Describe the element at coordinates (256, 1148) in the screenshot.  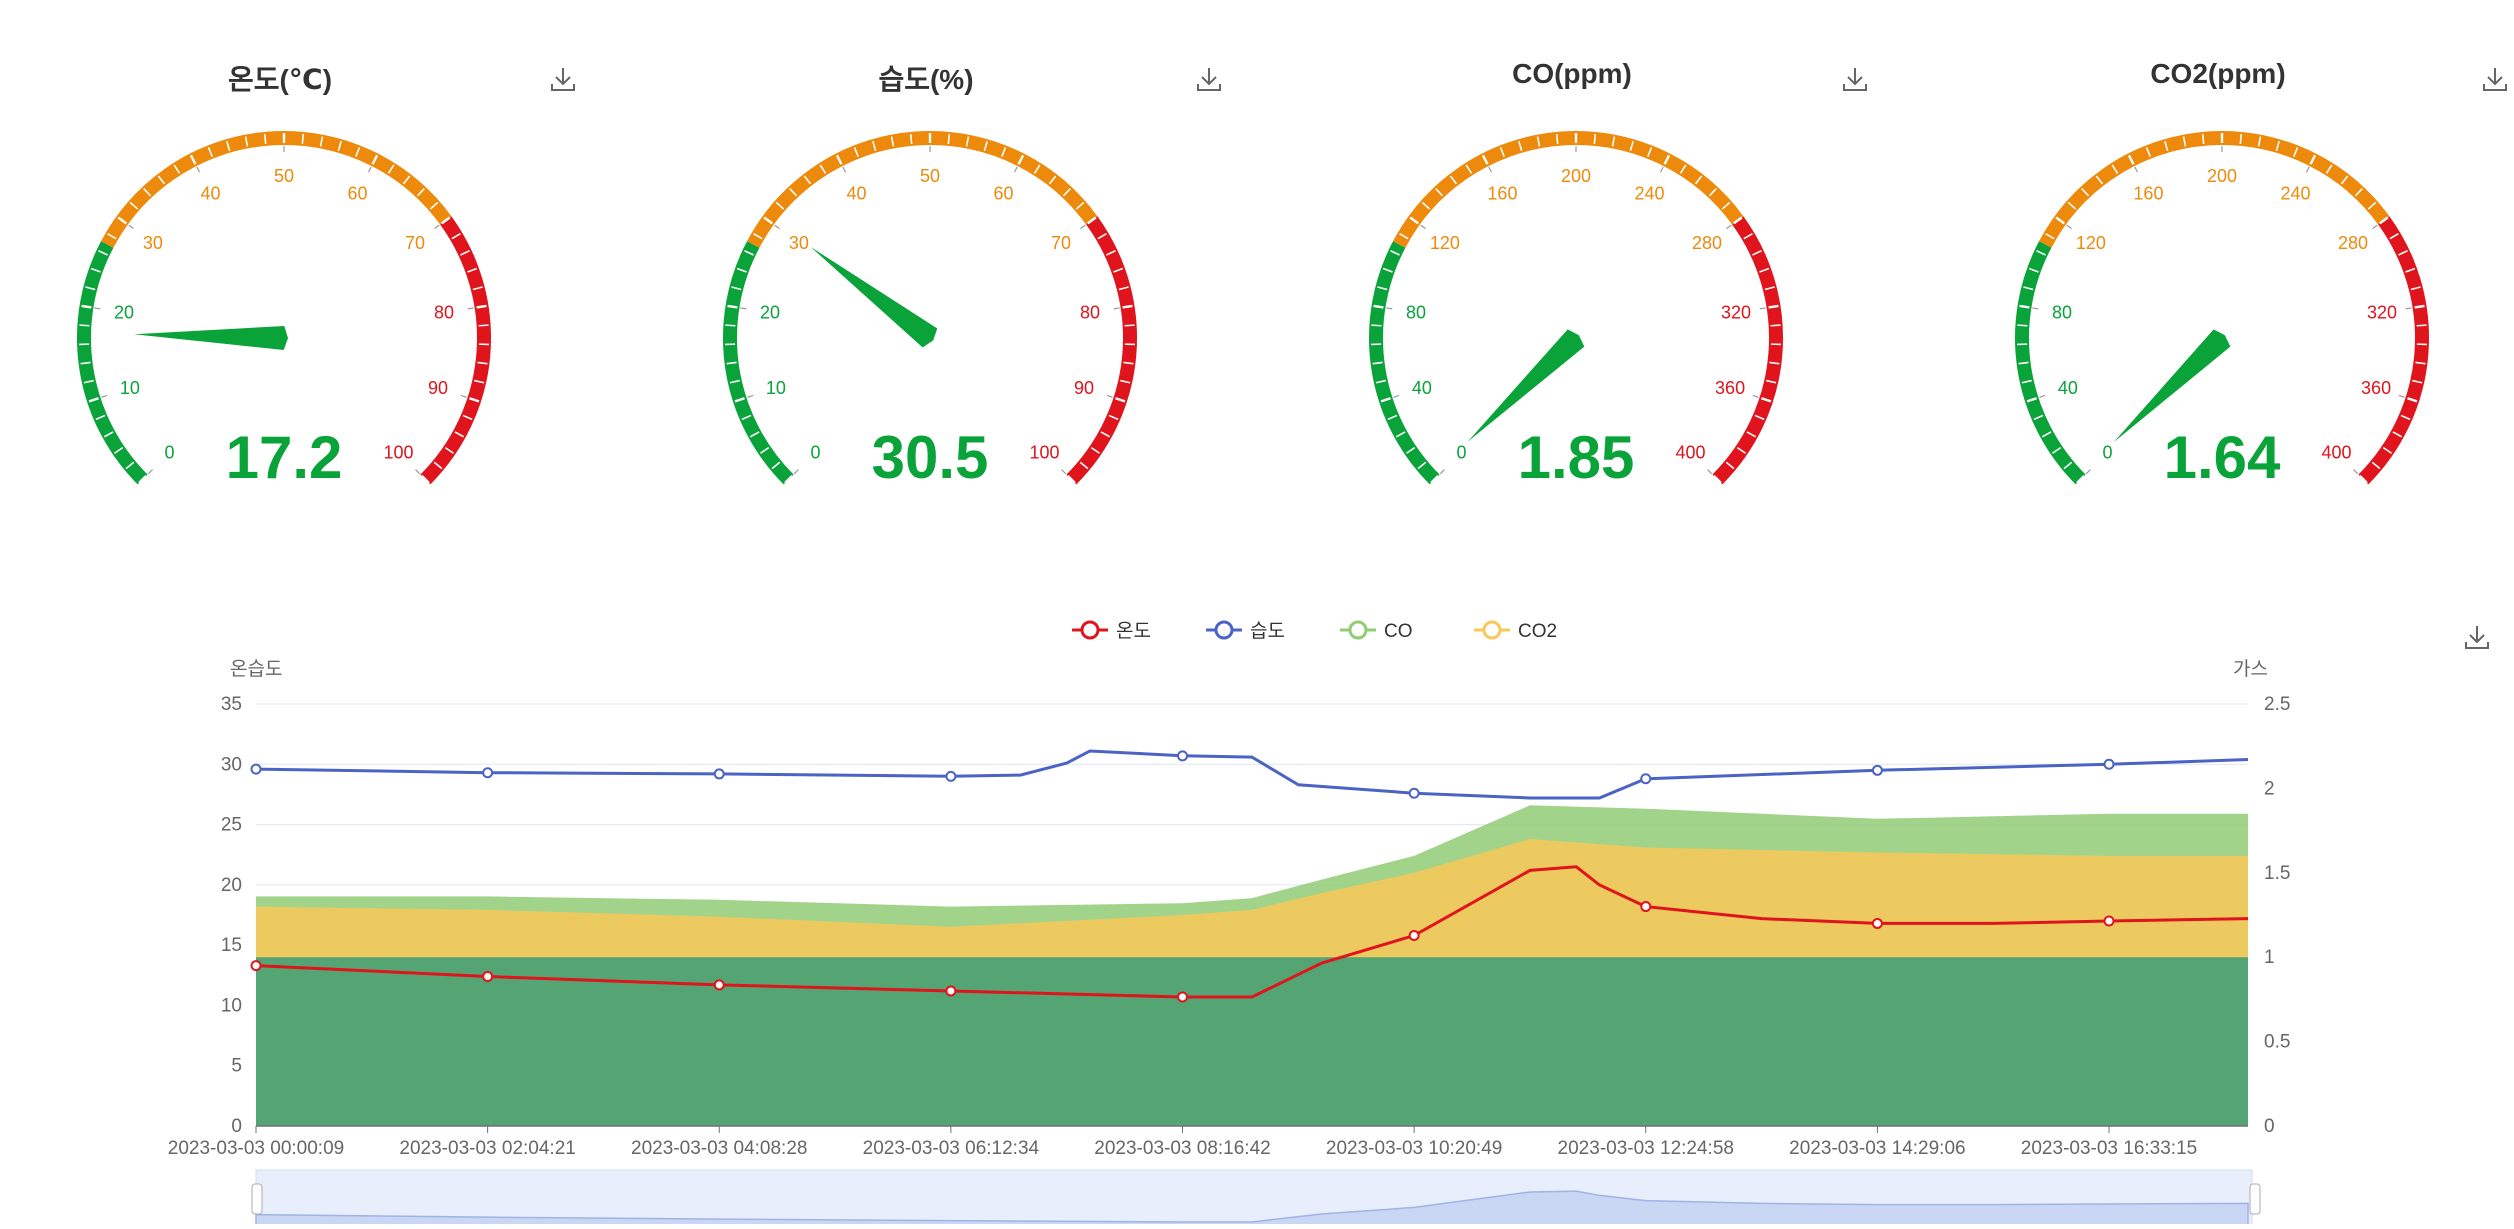
I see `x-tick-label: 2023-03-03 00:00:09` at that location.